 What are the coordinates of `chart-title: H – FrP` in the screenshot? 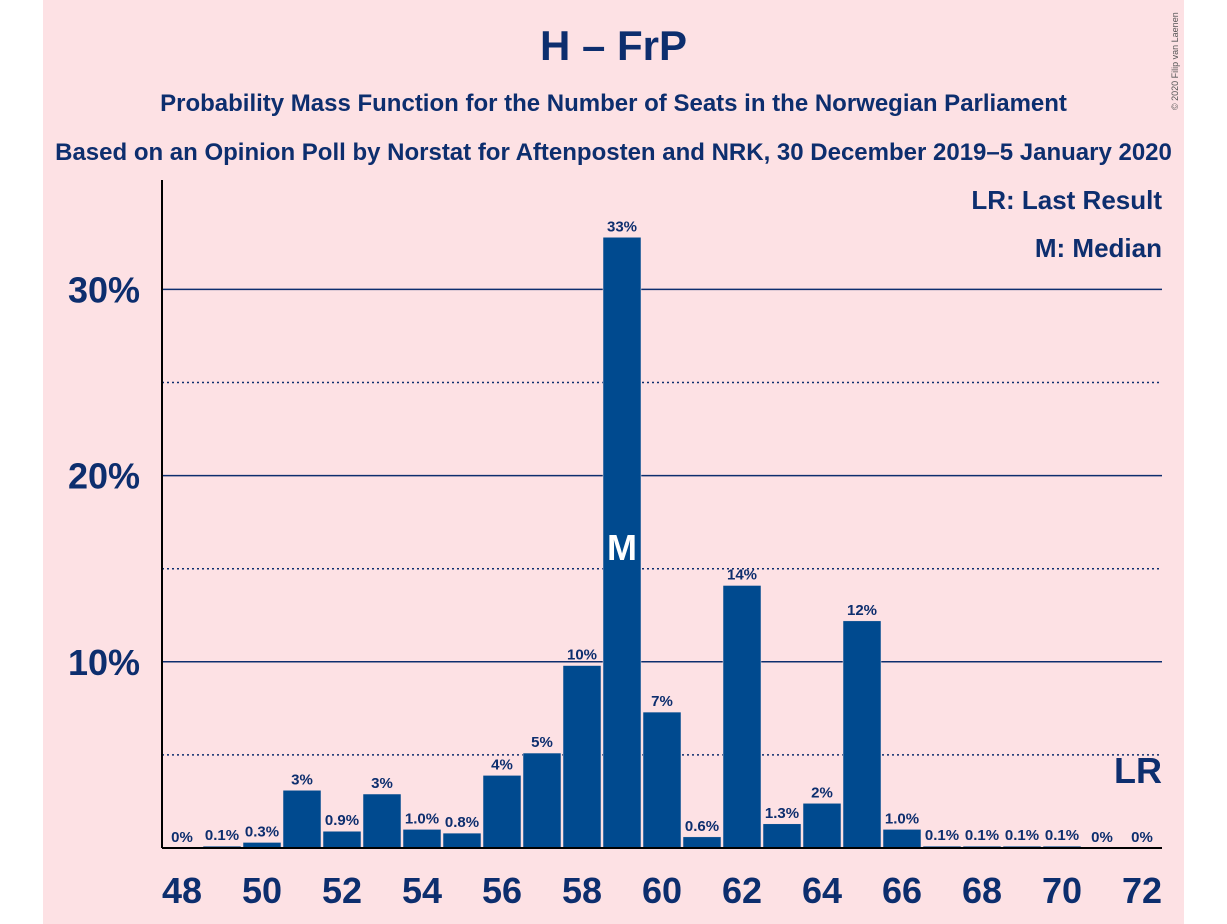 It's located at (613, 45).